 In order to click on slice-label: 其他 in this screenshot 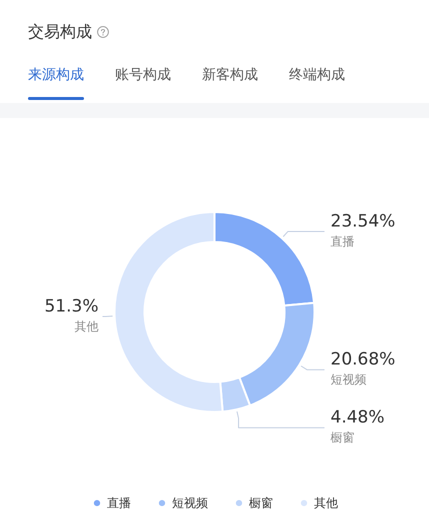, I will do `click(86, 326)`.